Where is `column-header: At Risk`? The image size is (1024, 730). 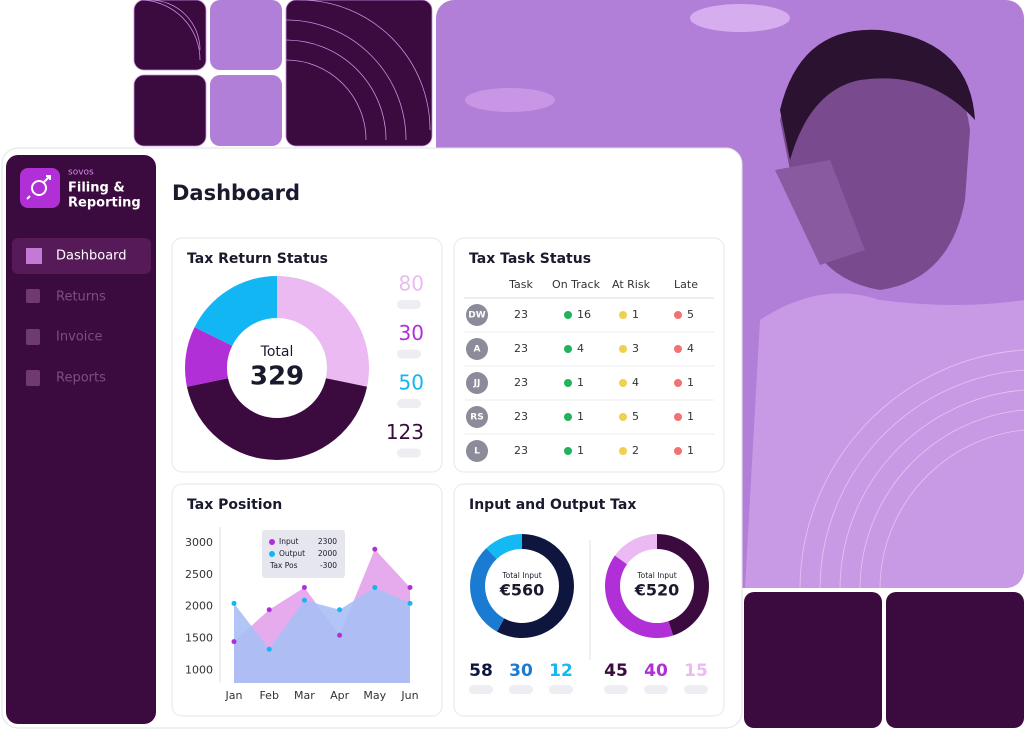 column-header: At Risk is located at coordinates (631, 284).